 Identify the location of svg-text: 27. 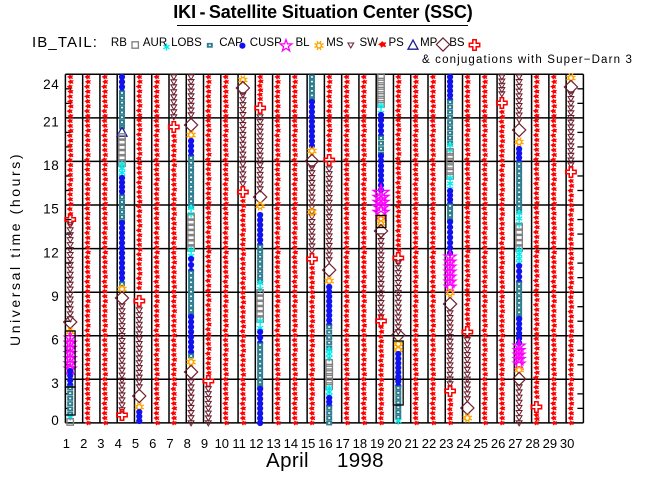
(515, 443).